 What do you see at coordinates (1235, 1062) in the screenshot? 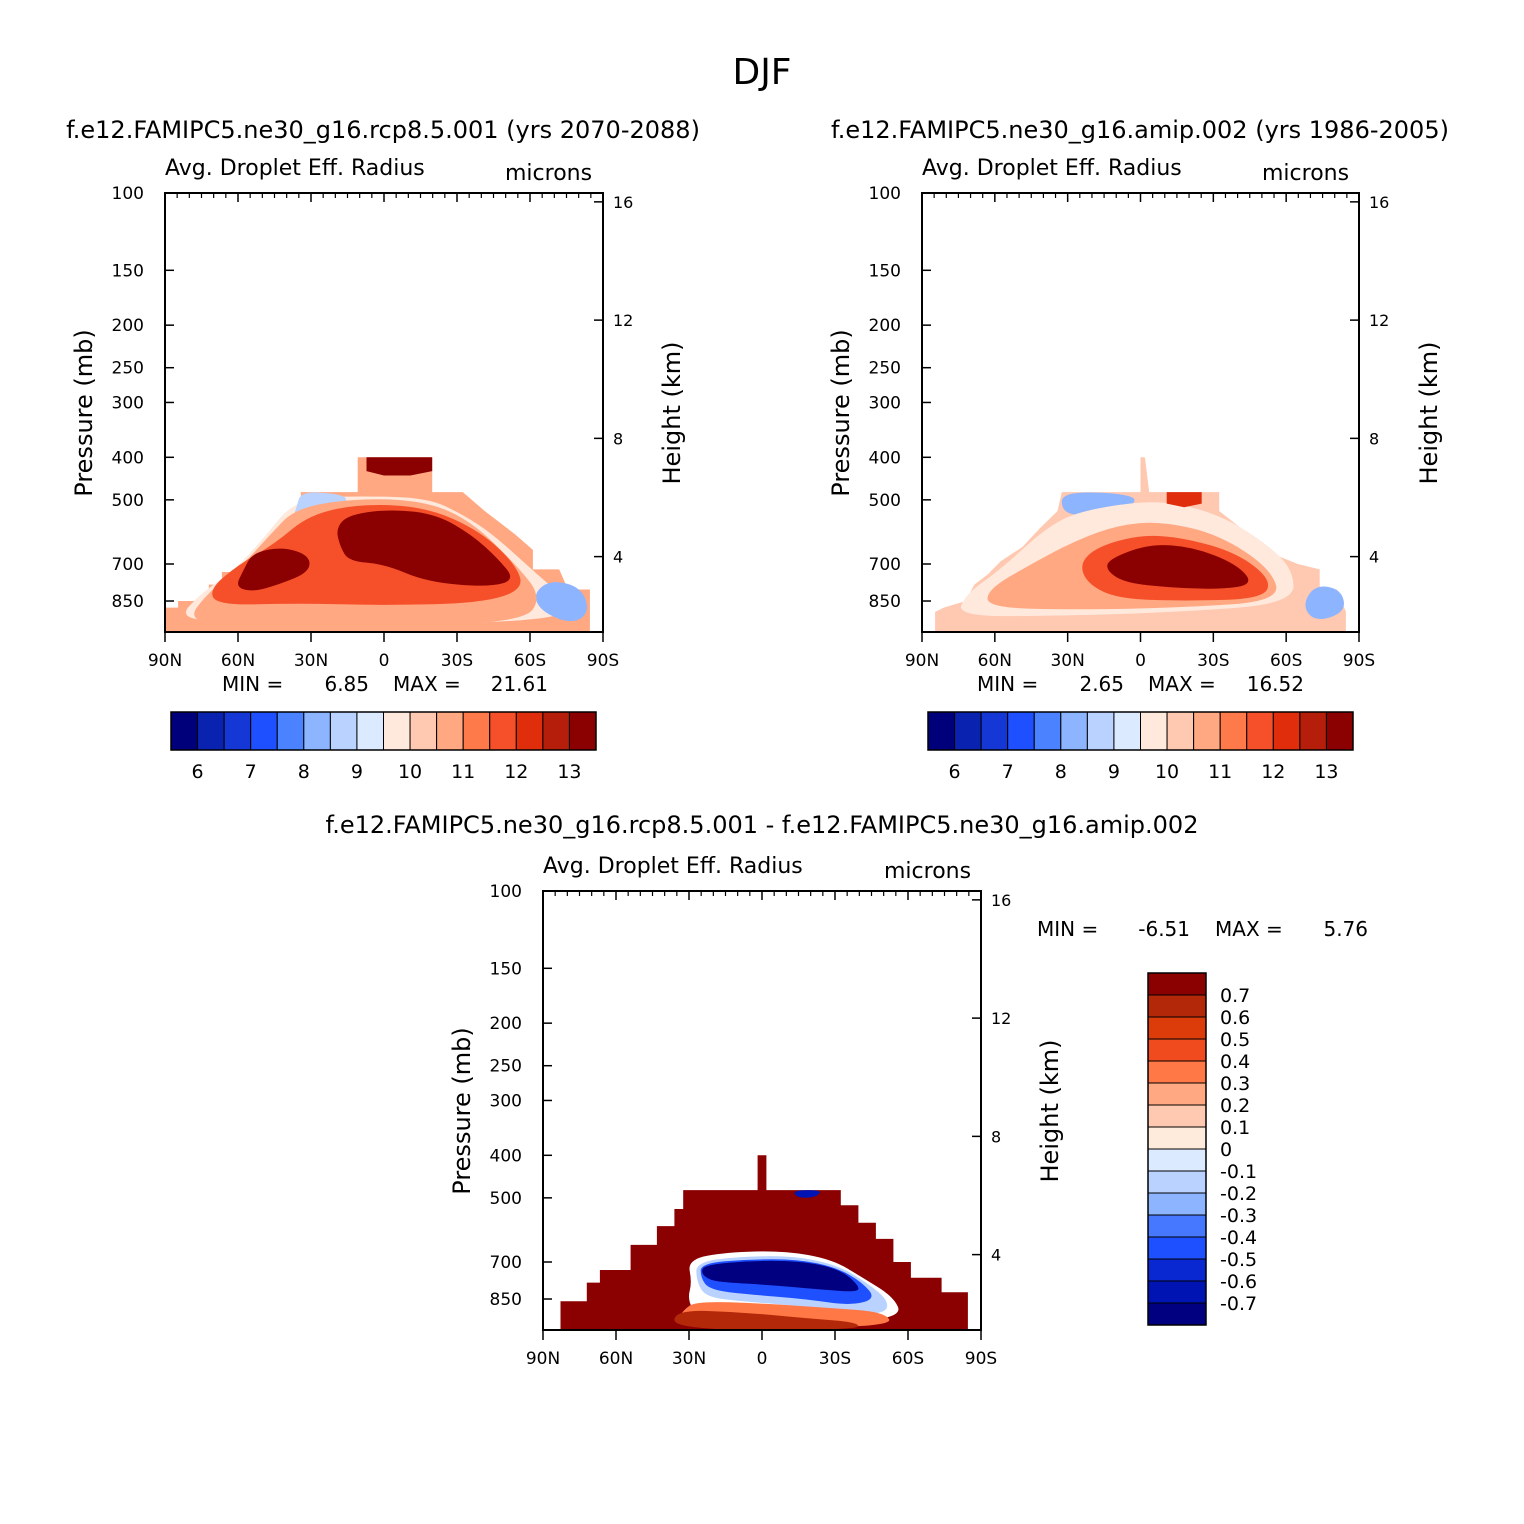
I see `colorbar-label: 0.4` at bounding box center [1235, 1062].